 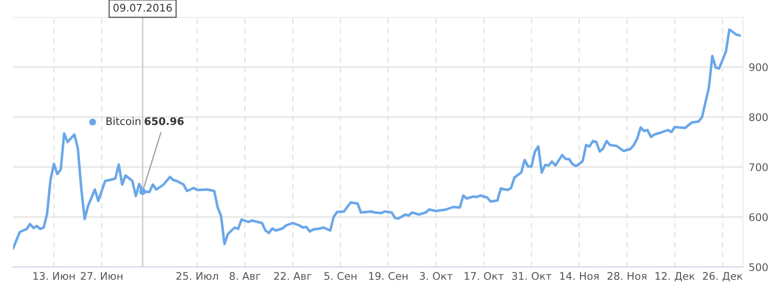 I want to click on x-tick-label: 31. Окт, so click(x=532, y=276).